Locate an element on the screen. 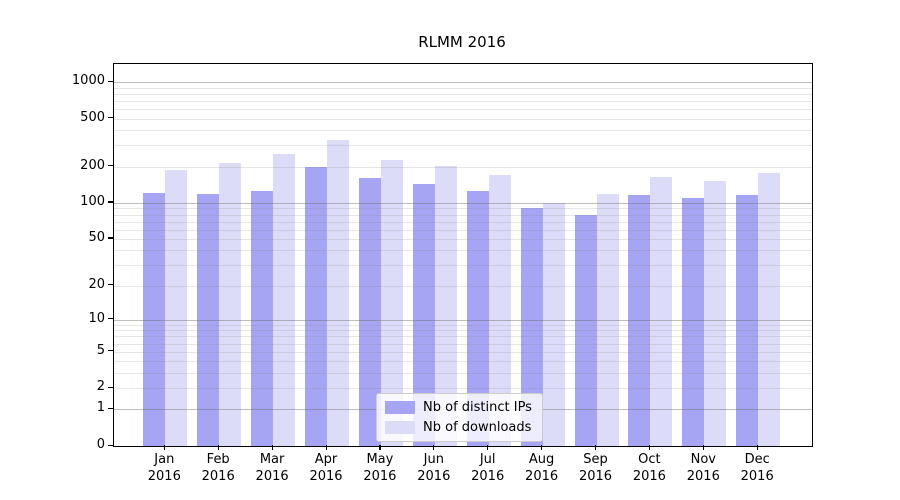  x-tick-label: Apr 2016 is located at coordinates (326, 468).